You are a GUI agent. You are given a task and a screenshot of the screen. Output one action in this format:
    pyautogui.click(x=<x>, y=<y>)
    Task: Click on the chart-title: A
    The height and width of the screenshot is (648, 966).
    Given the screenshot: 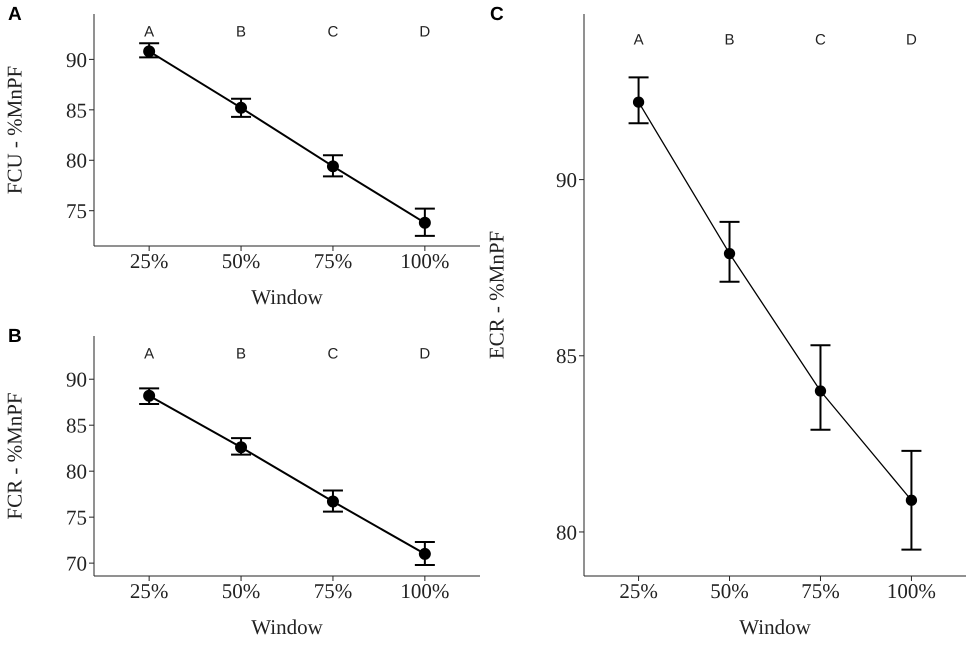 What is the action you would take?
    pyautogui.click(x=15, y=15)
    